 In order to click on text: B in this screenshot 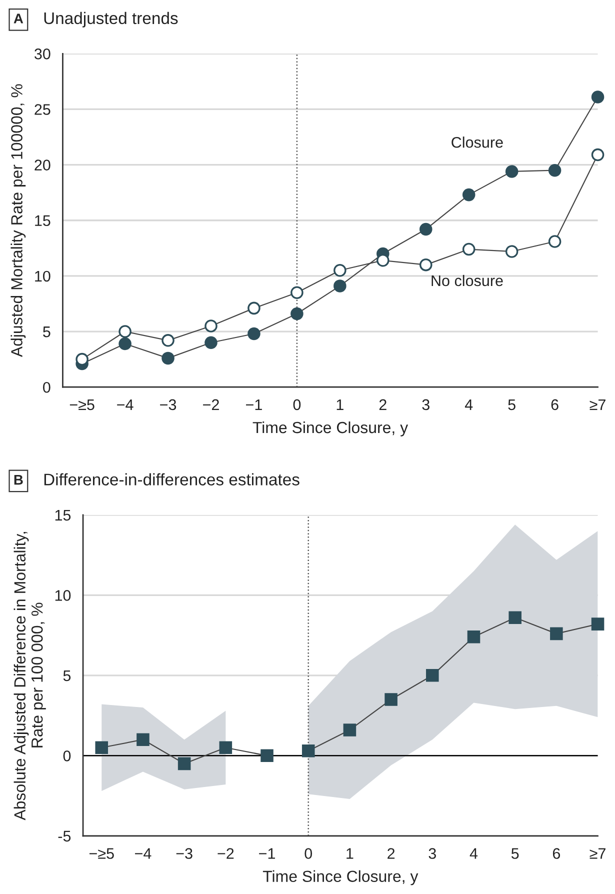, I will do `click(18, 480)`.